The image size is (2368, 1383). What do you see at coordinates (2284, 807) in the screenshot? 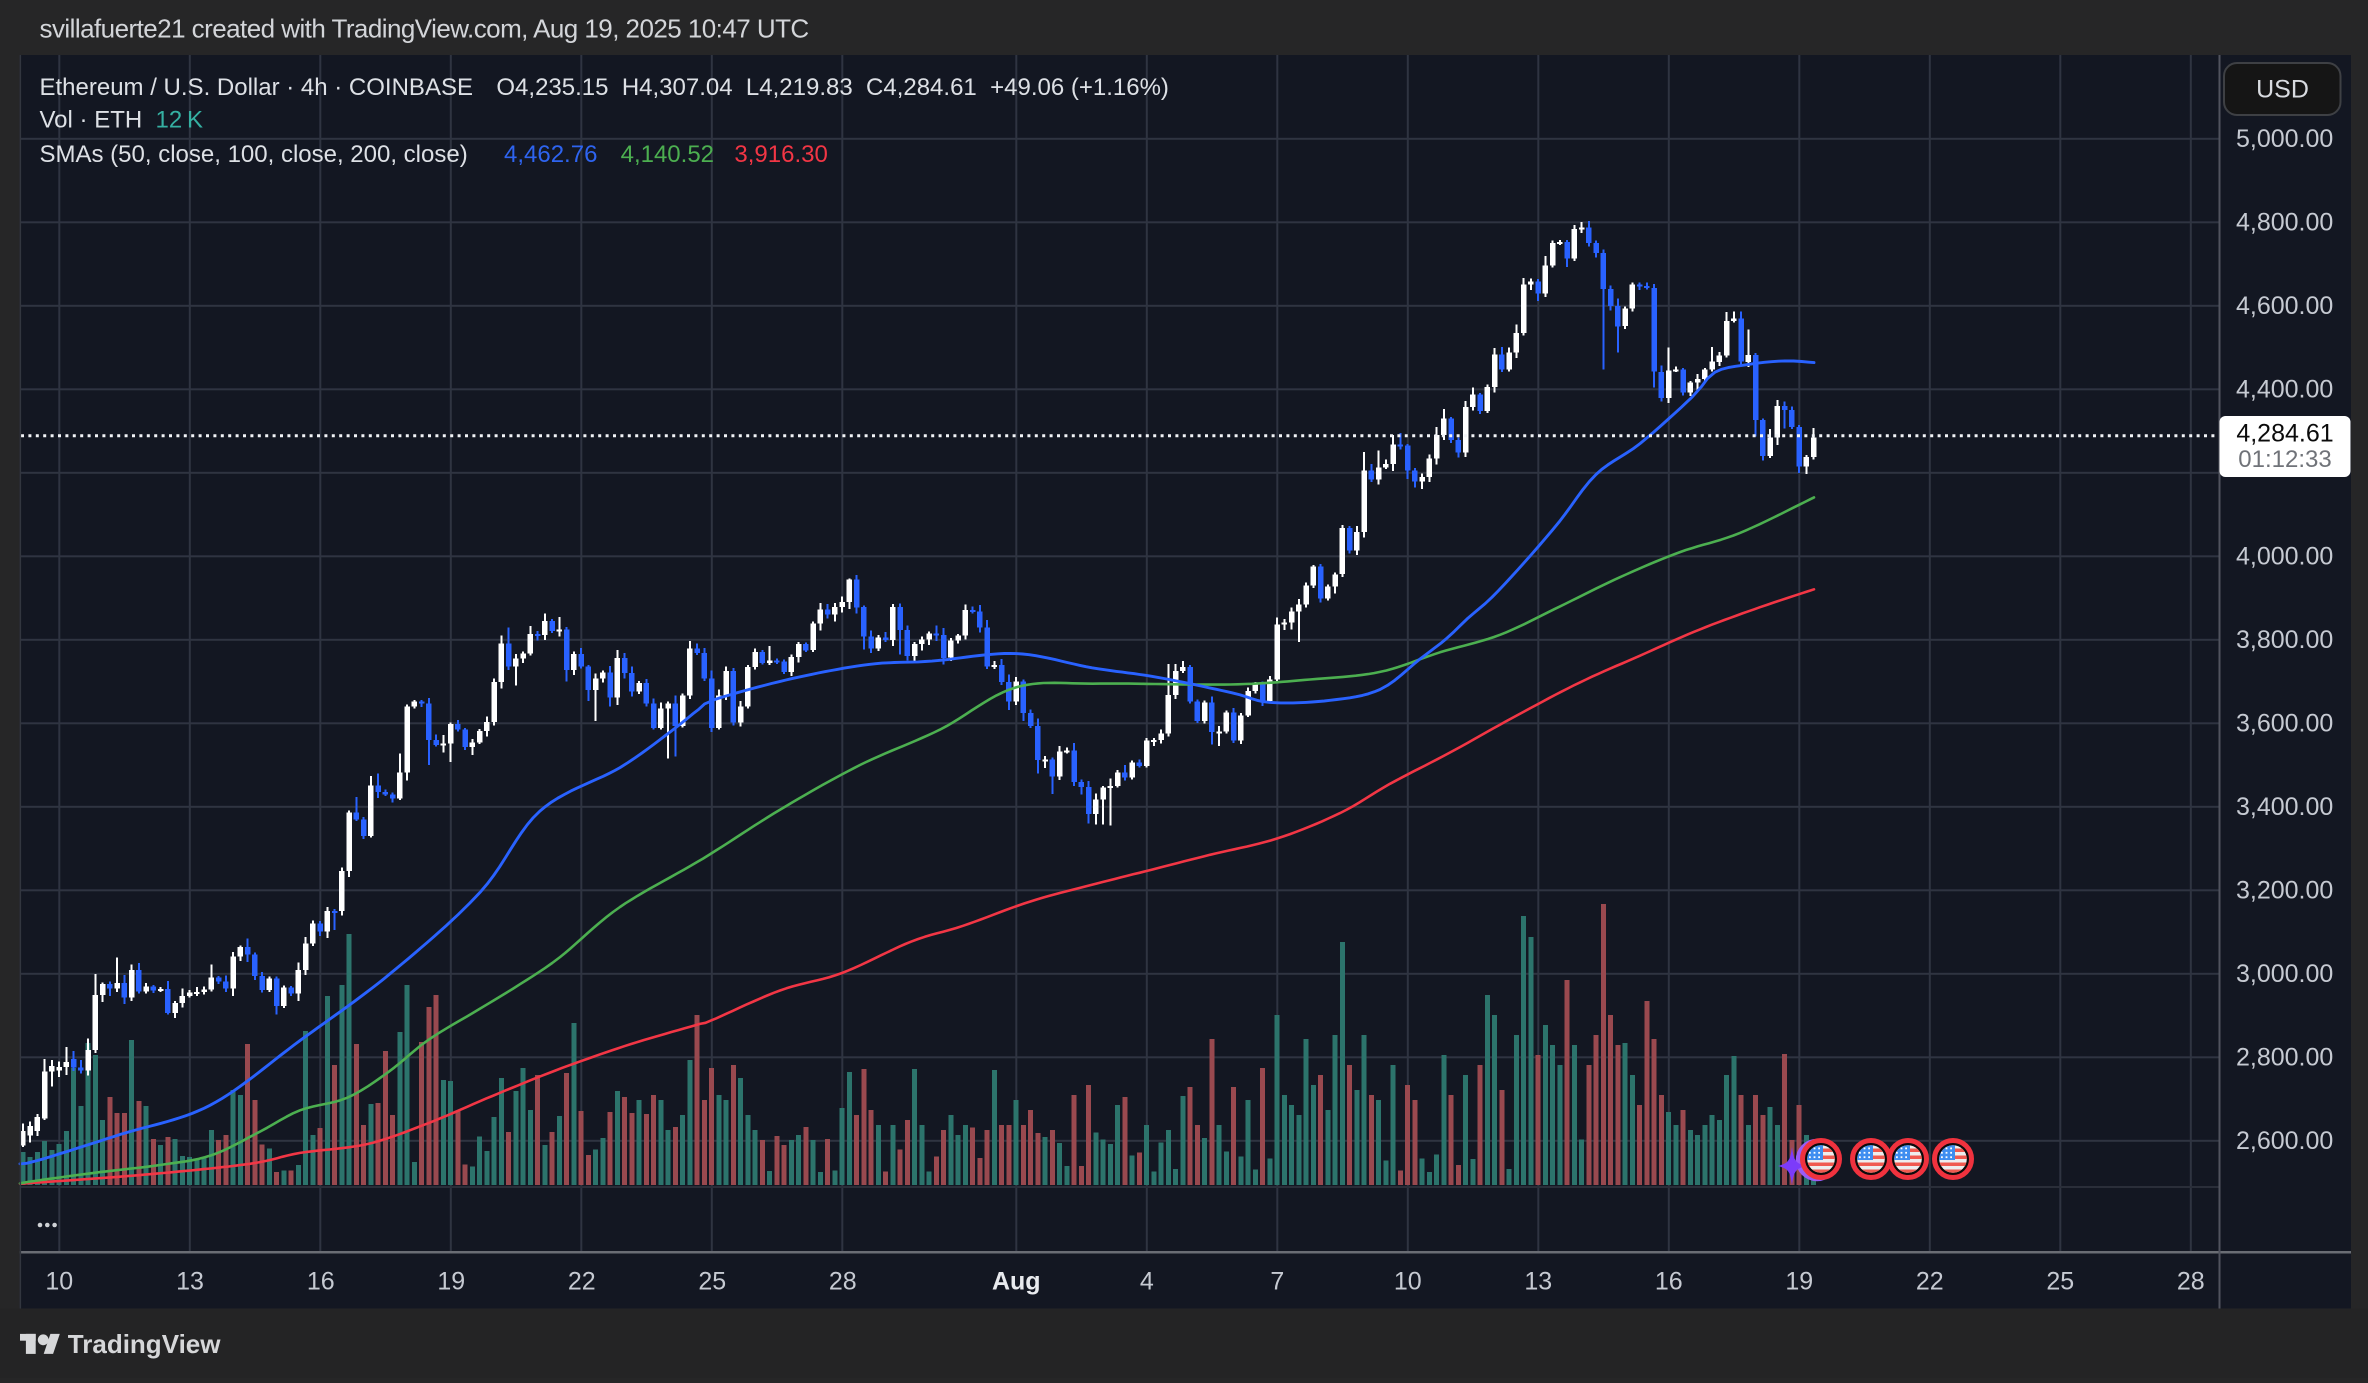
I see `svg-text: 3,400.00` at bounding box center [2284, 807].